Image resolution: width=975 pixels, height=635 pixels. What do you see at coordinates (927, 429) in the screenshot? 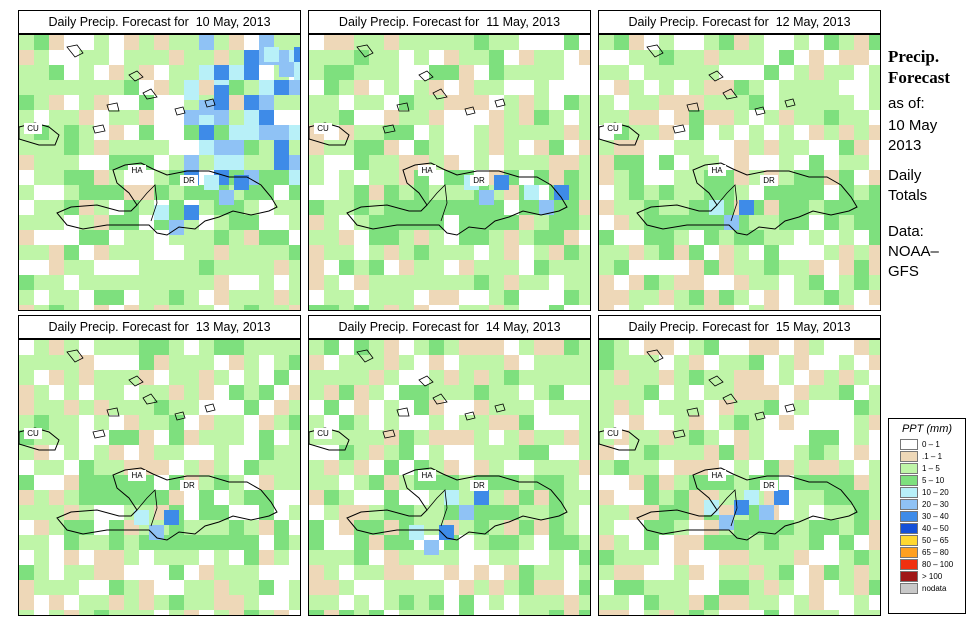
I see `legend-title: PPT (mm)` at bounding box center [927, 429].